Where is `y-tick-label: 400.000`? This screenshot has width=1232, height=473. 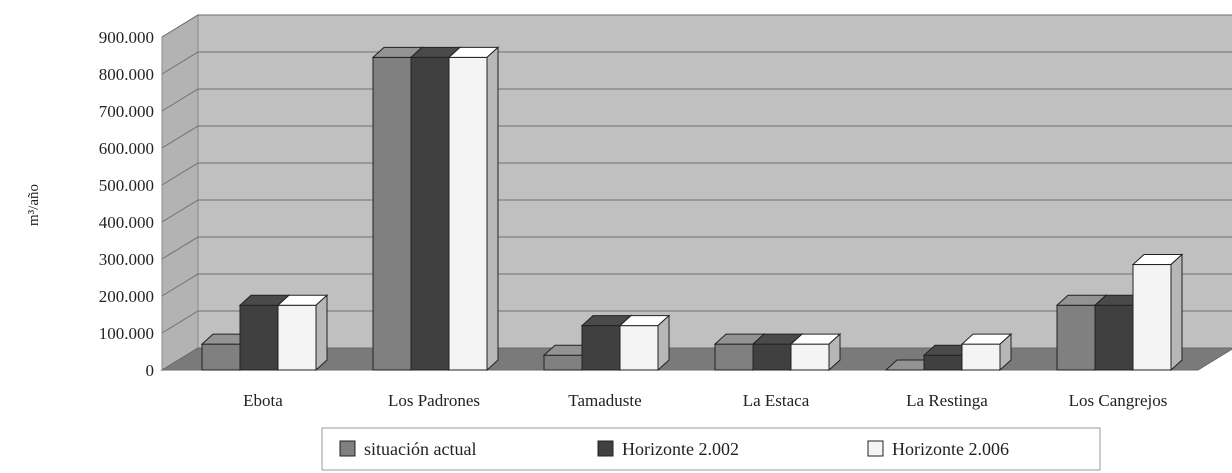 y-tick-label: 400.000 is located at coordinates (126, 222).